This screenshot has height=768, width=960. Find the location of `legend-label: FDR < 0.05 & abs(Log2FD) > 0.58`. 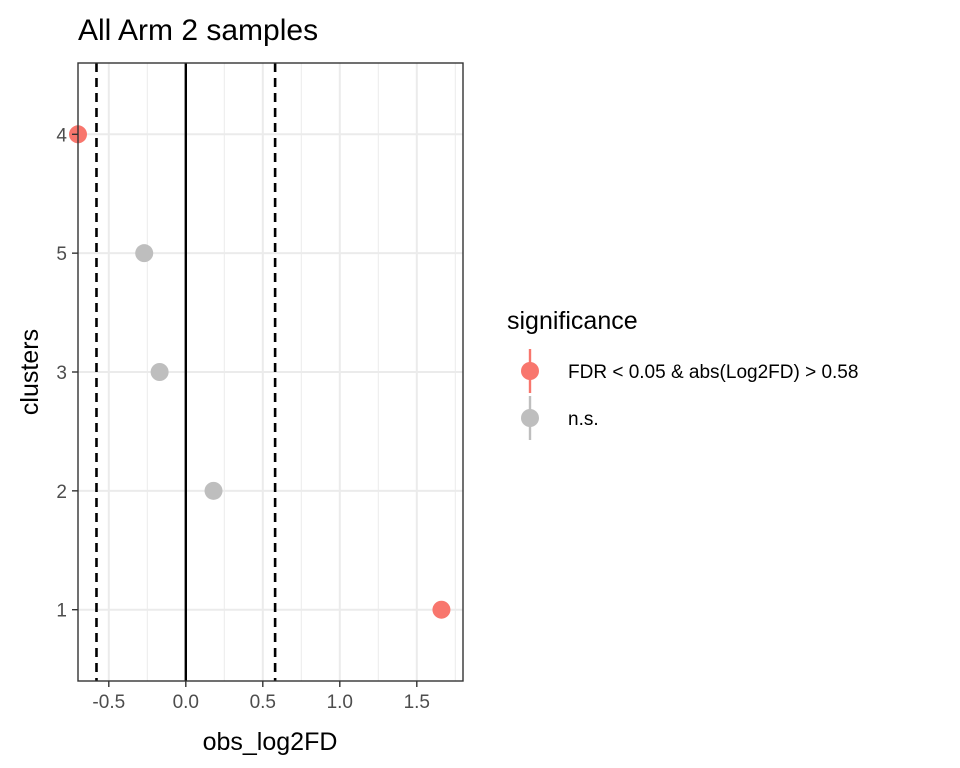

legend-label: FDR < 0.05 & abs(Log2FD) > 0.58 is located at coordinates (713, 372).